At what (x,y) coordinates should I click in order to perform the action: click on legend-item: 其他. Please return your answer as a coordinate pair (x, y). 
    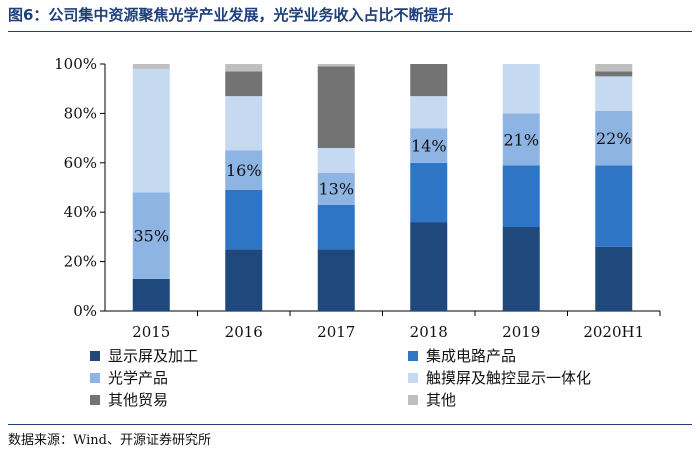
    Looking at the image, I should click on (432, 399).